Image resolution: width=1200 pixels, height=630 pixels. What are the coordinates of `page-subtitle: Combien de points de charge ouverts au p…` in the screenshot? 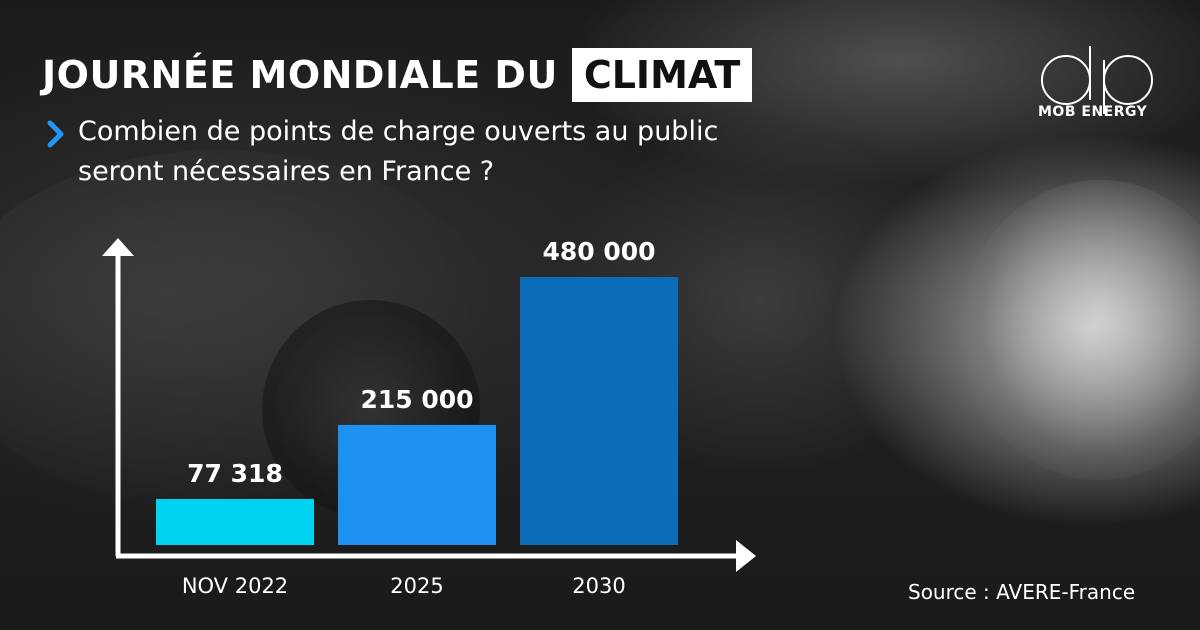 It's located at (398, 151).